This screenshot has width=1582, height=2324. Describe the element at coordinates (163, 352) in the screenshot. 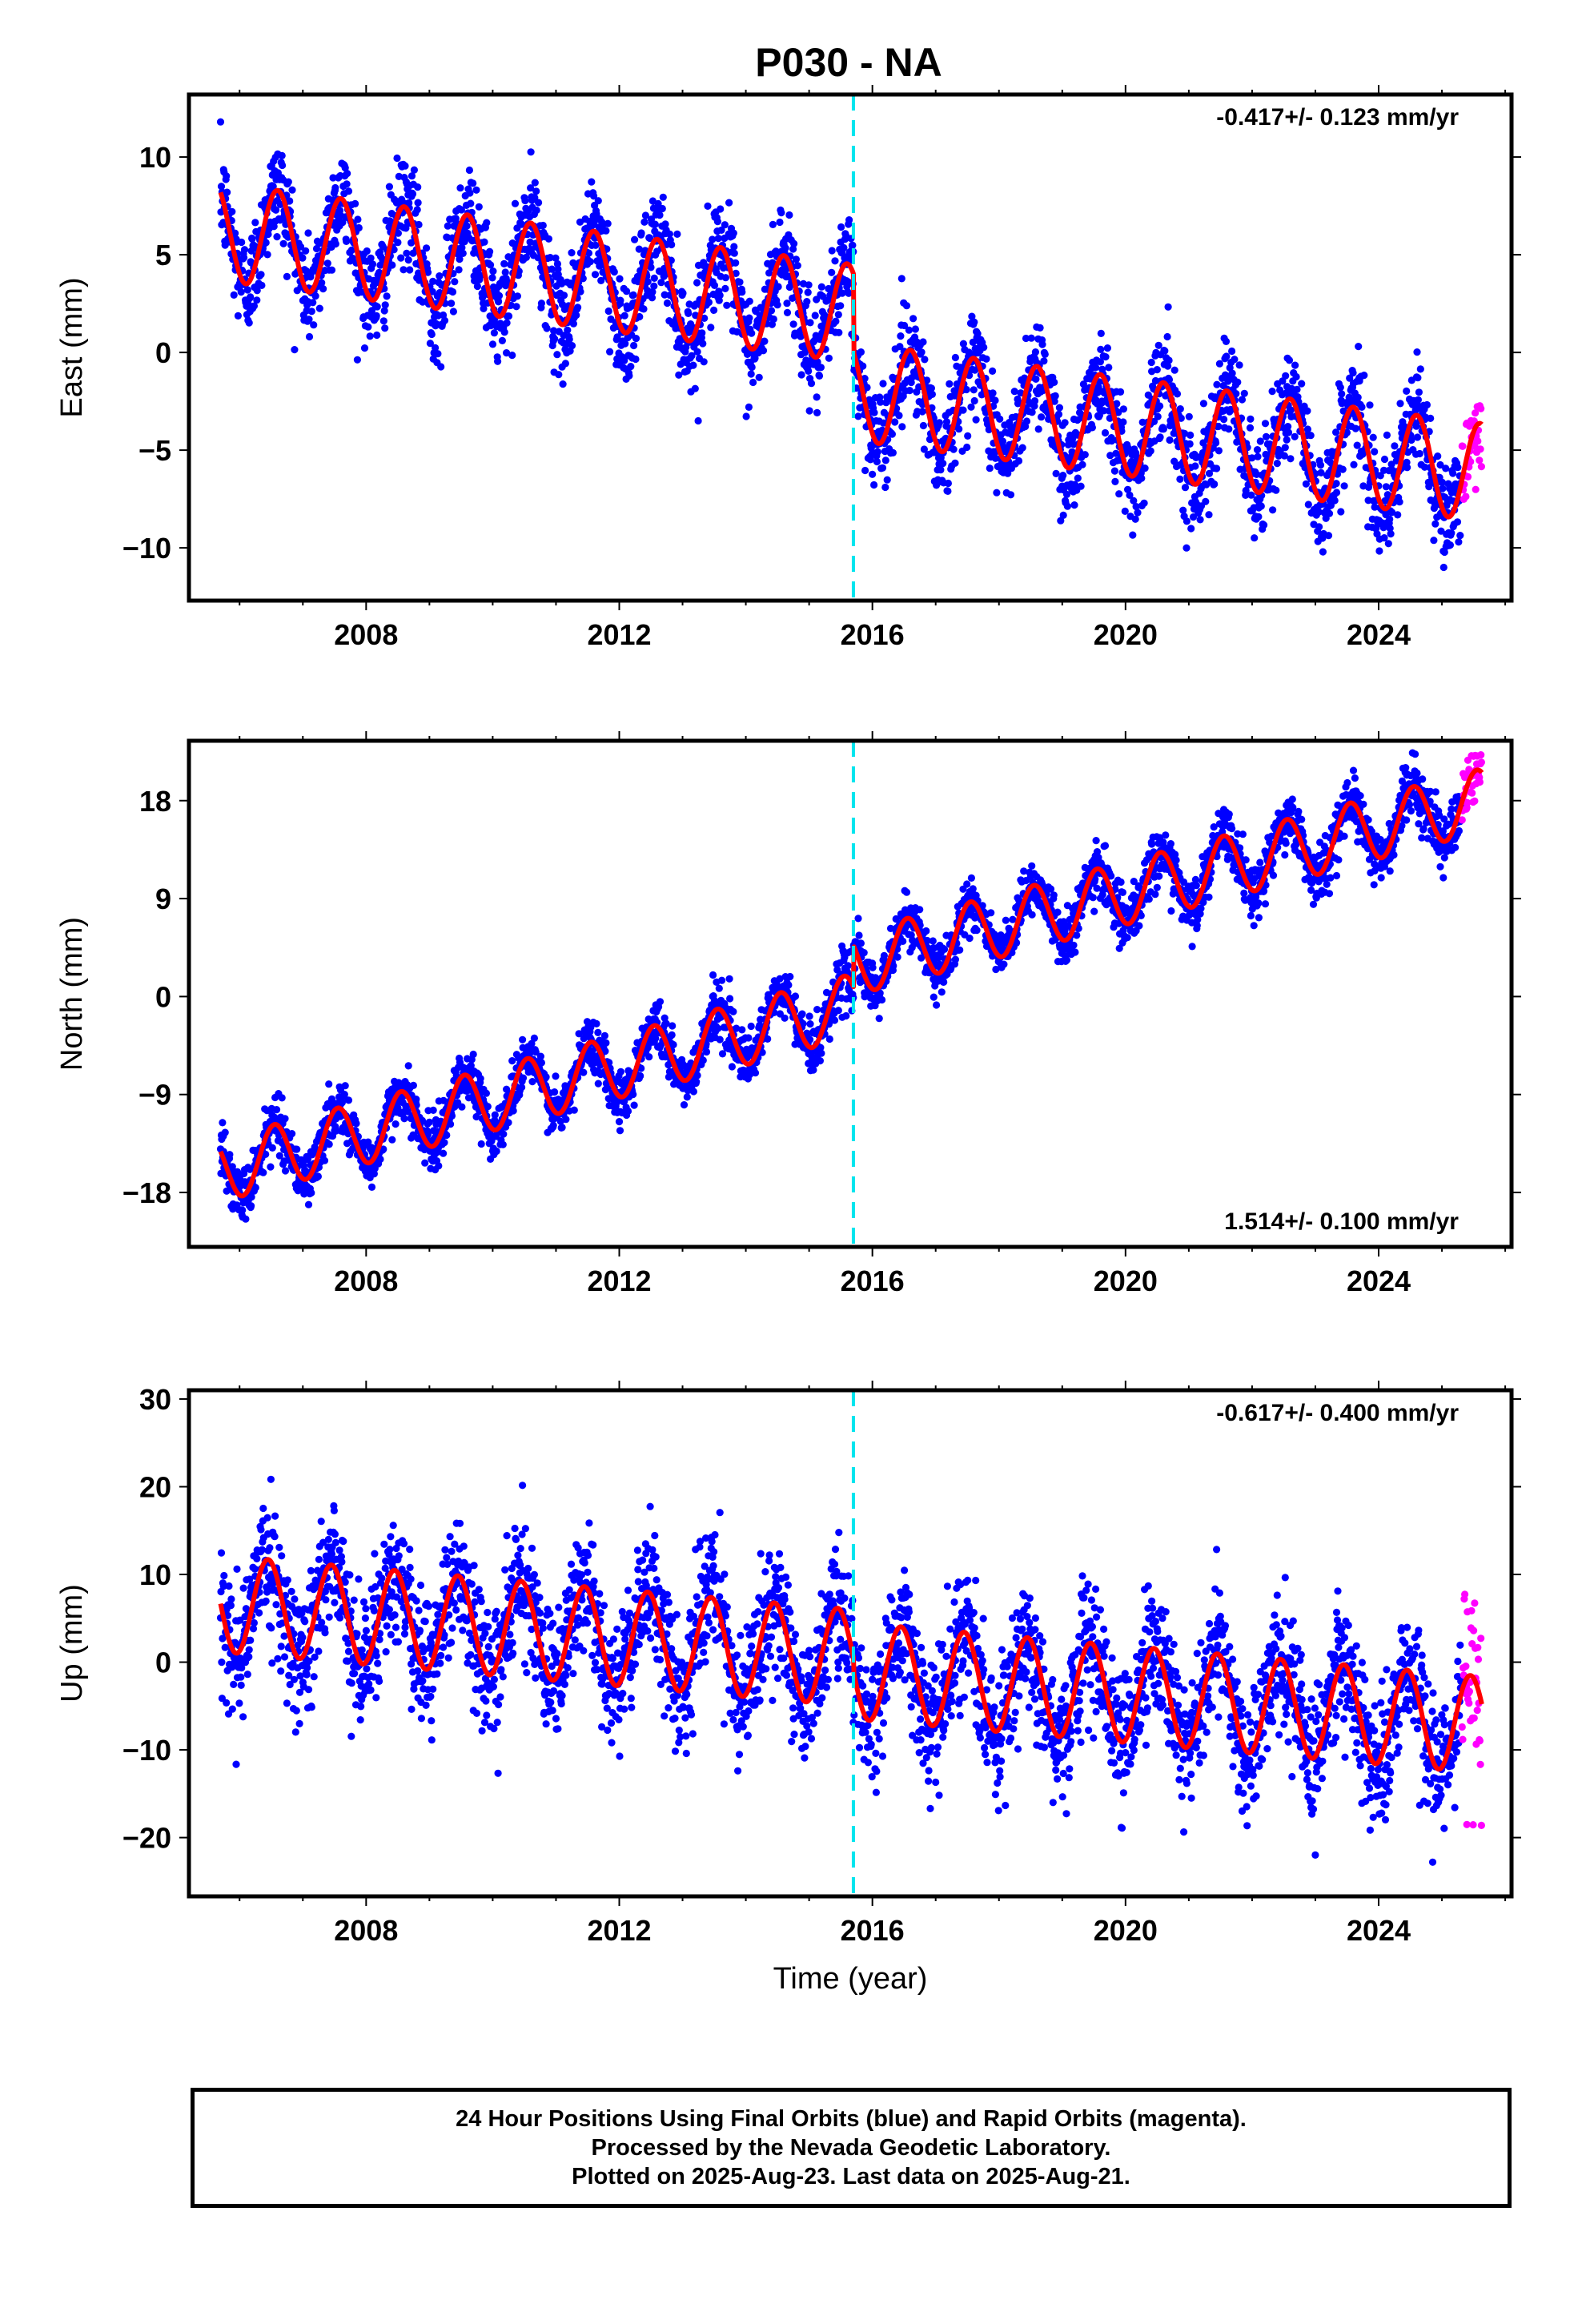

I see `y-tick-label: 0` at that location.